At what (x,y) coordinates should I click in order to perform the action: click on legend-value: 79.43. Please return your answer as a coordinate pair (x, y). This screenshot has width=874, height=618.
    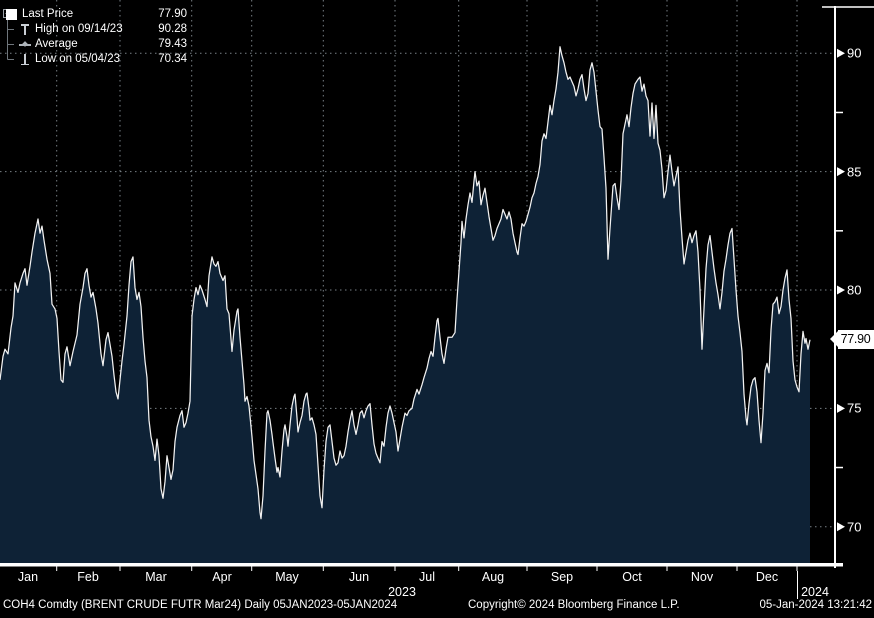
    Looking at the image, I should click on (172, 44).